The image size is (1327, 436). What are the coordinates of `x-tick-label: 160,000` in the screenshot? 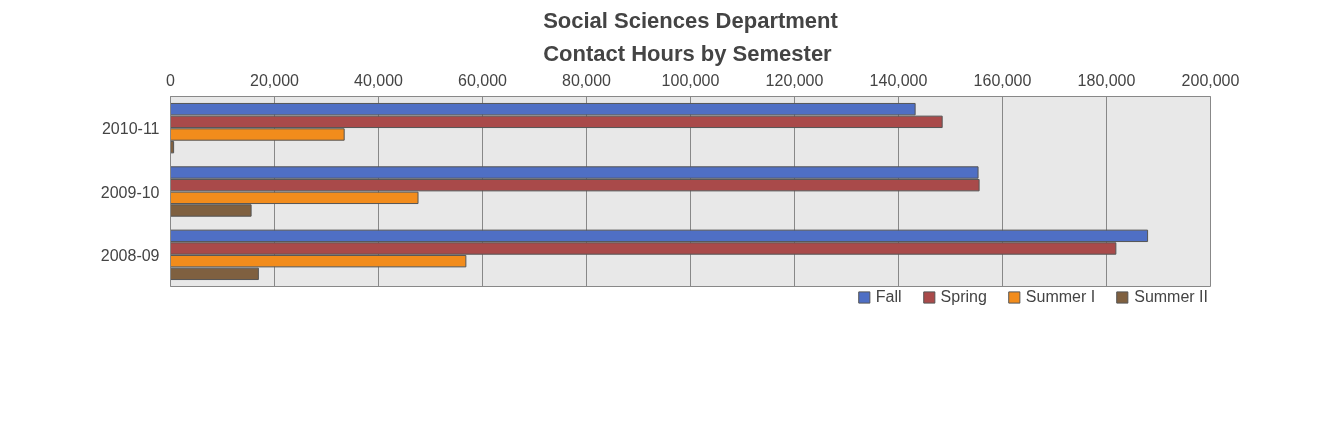 It's located at (1002, 80).